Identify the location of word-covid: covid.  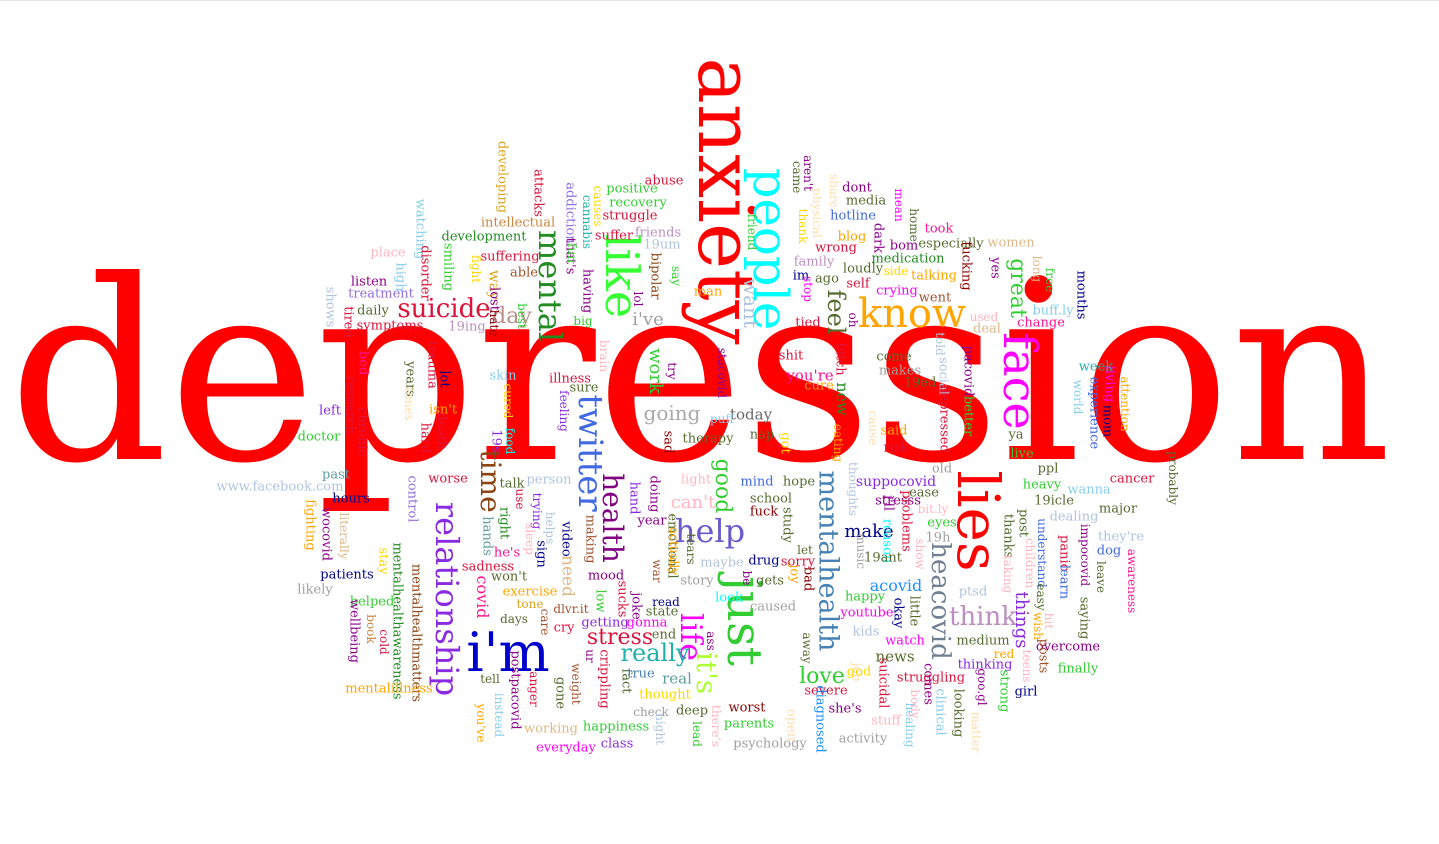
(482, 597).